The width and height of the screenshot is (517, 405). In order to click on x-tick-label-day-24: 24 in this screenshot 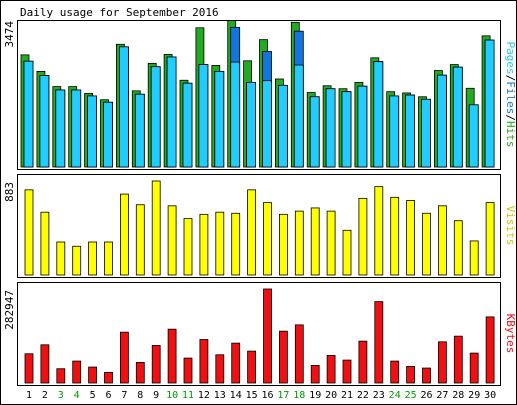, I will do `click(395, 395)`.